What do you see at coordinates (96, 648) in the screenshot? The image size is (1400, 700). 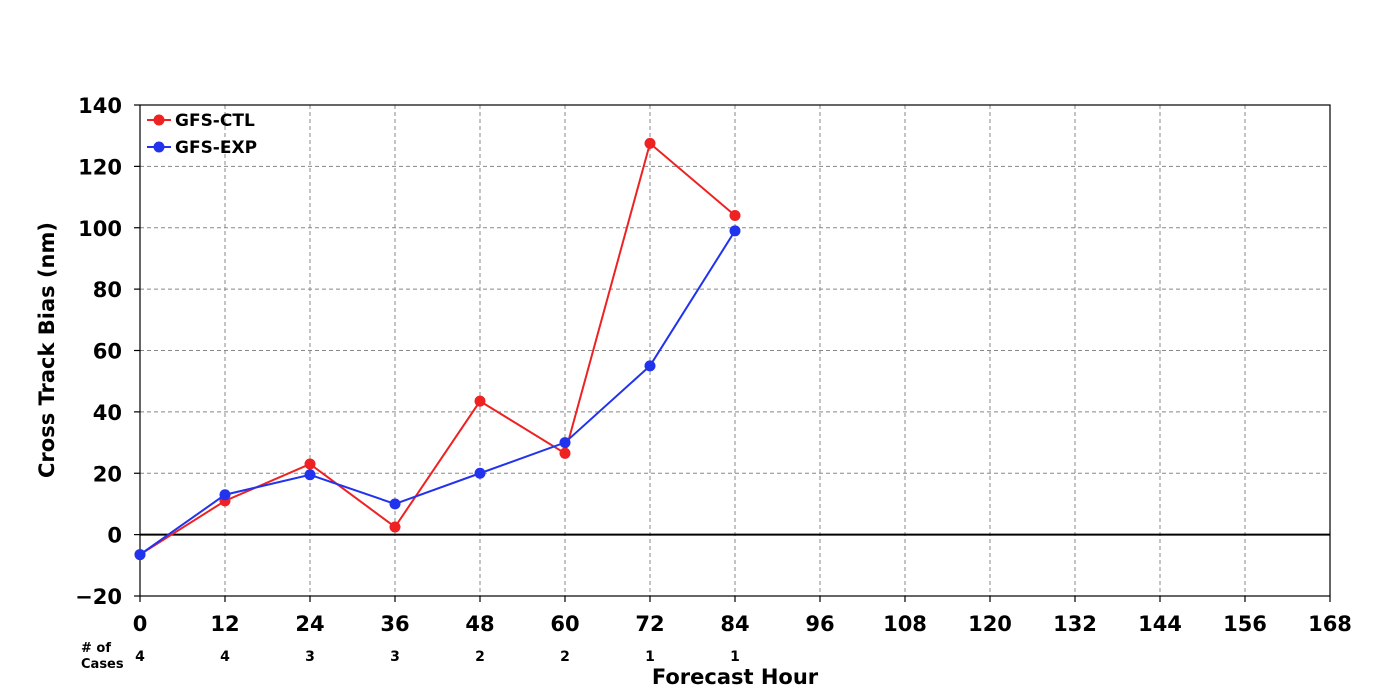 I see `cases-header-line1: # of` at bounding box center [96, 648].